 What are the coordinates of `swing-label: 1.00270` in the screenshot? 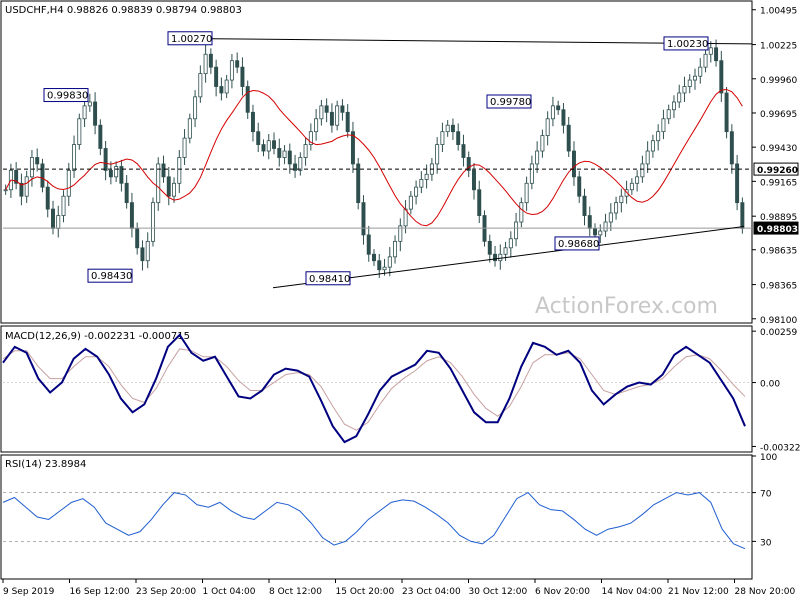 It's located at (191, 39).